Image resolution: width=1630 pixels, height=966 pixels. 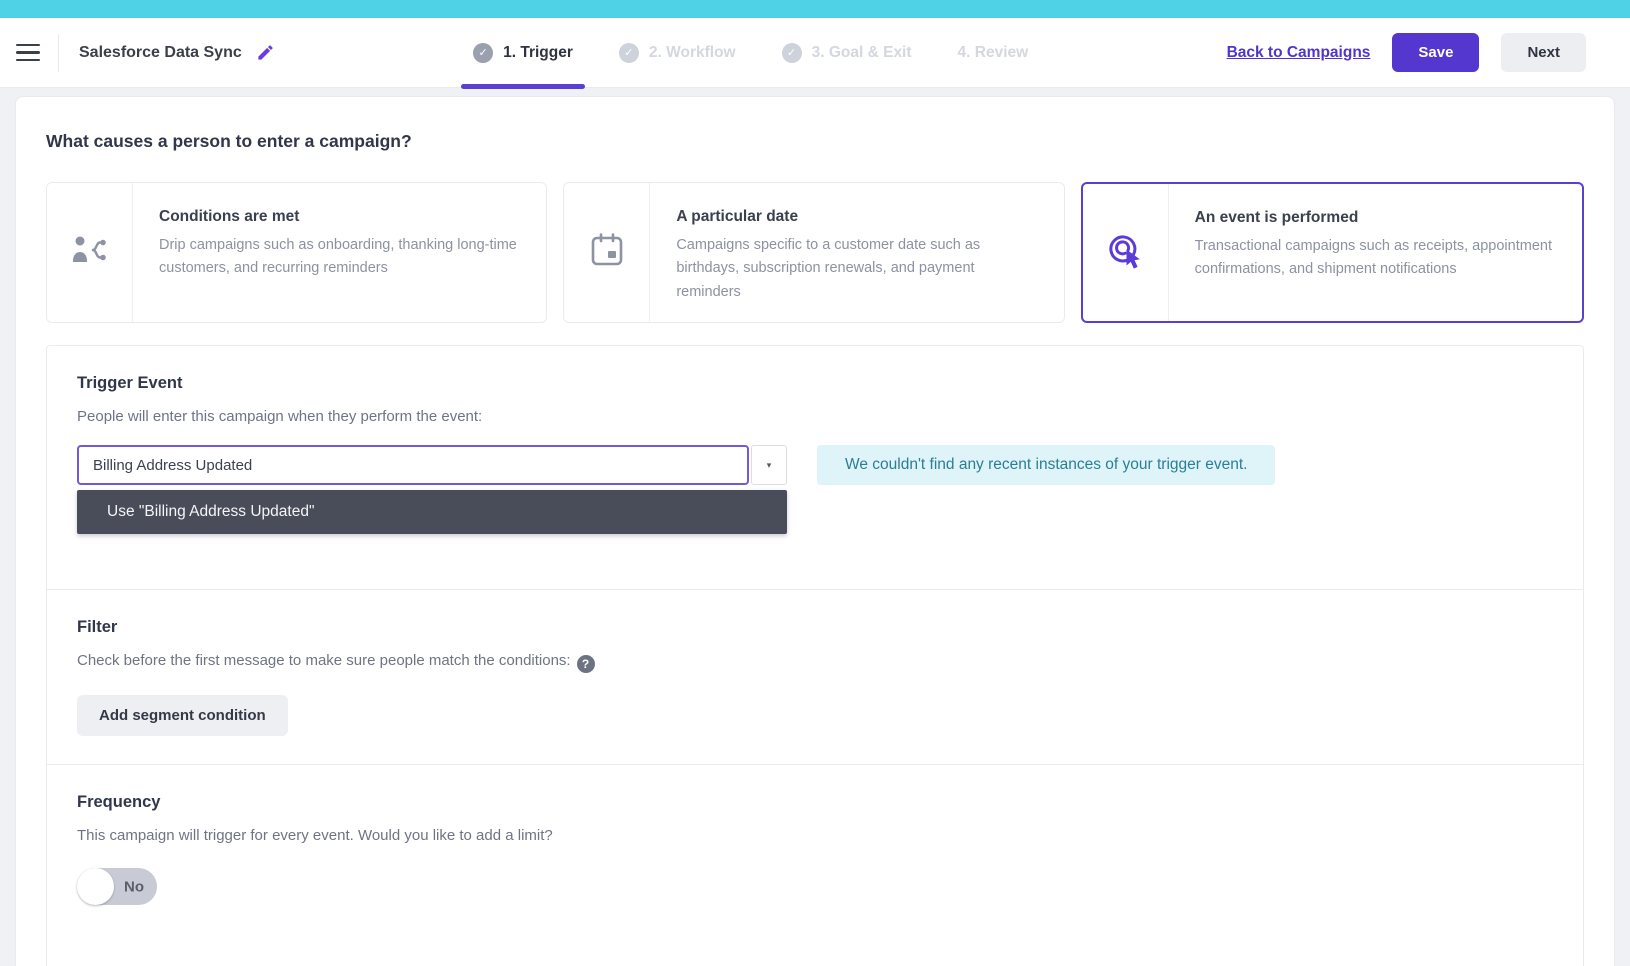 I want to click on step-trigger: ✓ 1. Trigger, so click(x=523, y=53).